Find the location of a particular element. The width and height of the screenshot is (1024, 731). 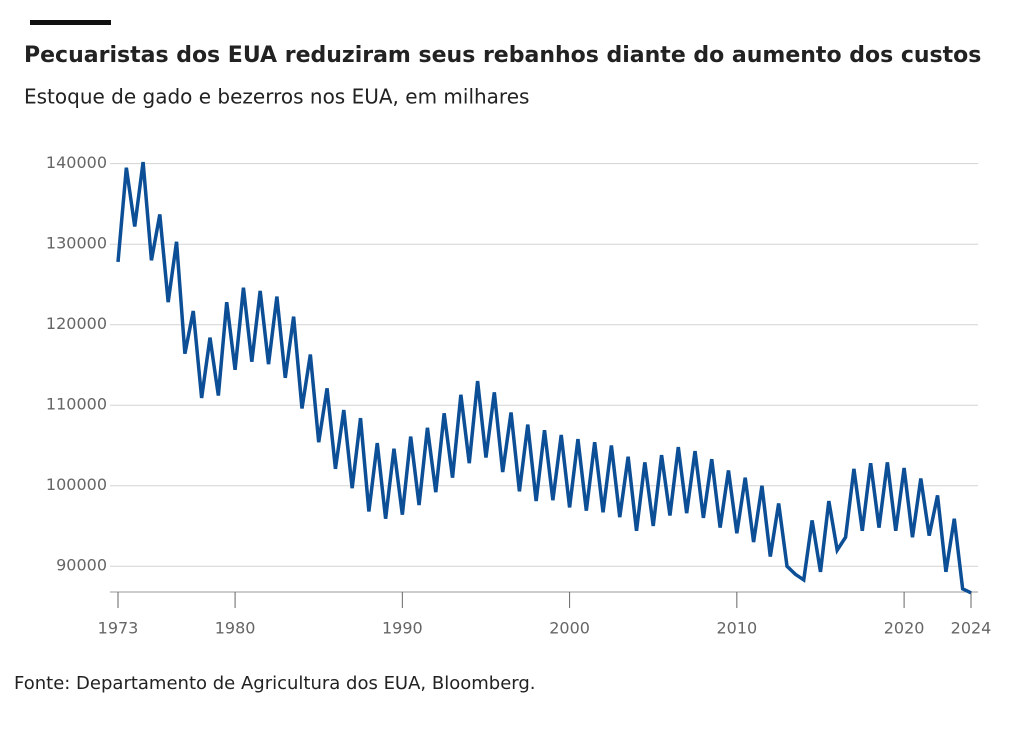

x-tick-label: 1990 is located at coordinates (402, 628).